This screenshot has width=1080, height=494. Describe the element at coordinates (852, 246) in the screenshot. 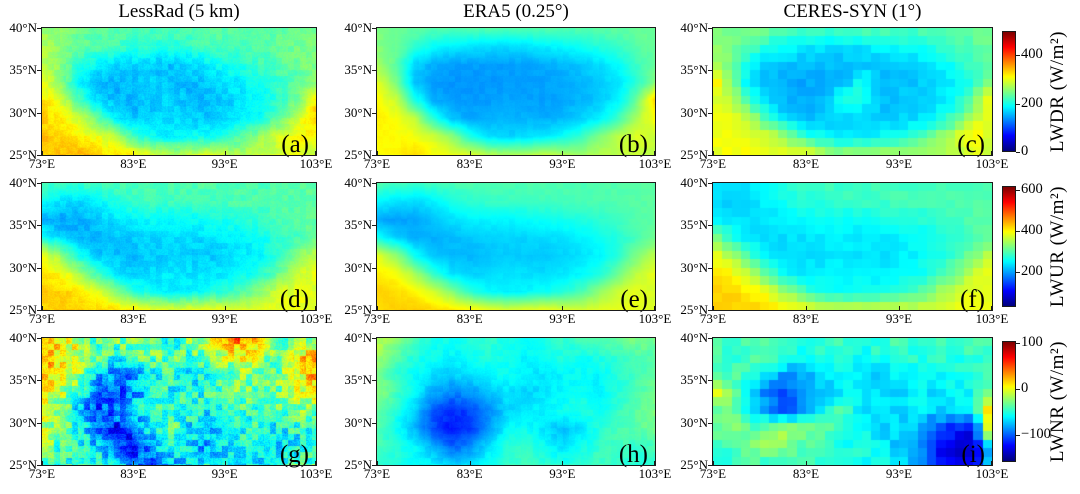

I see `heatmap-canvas-f` at that location.